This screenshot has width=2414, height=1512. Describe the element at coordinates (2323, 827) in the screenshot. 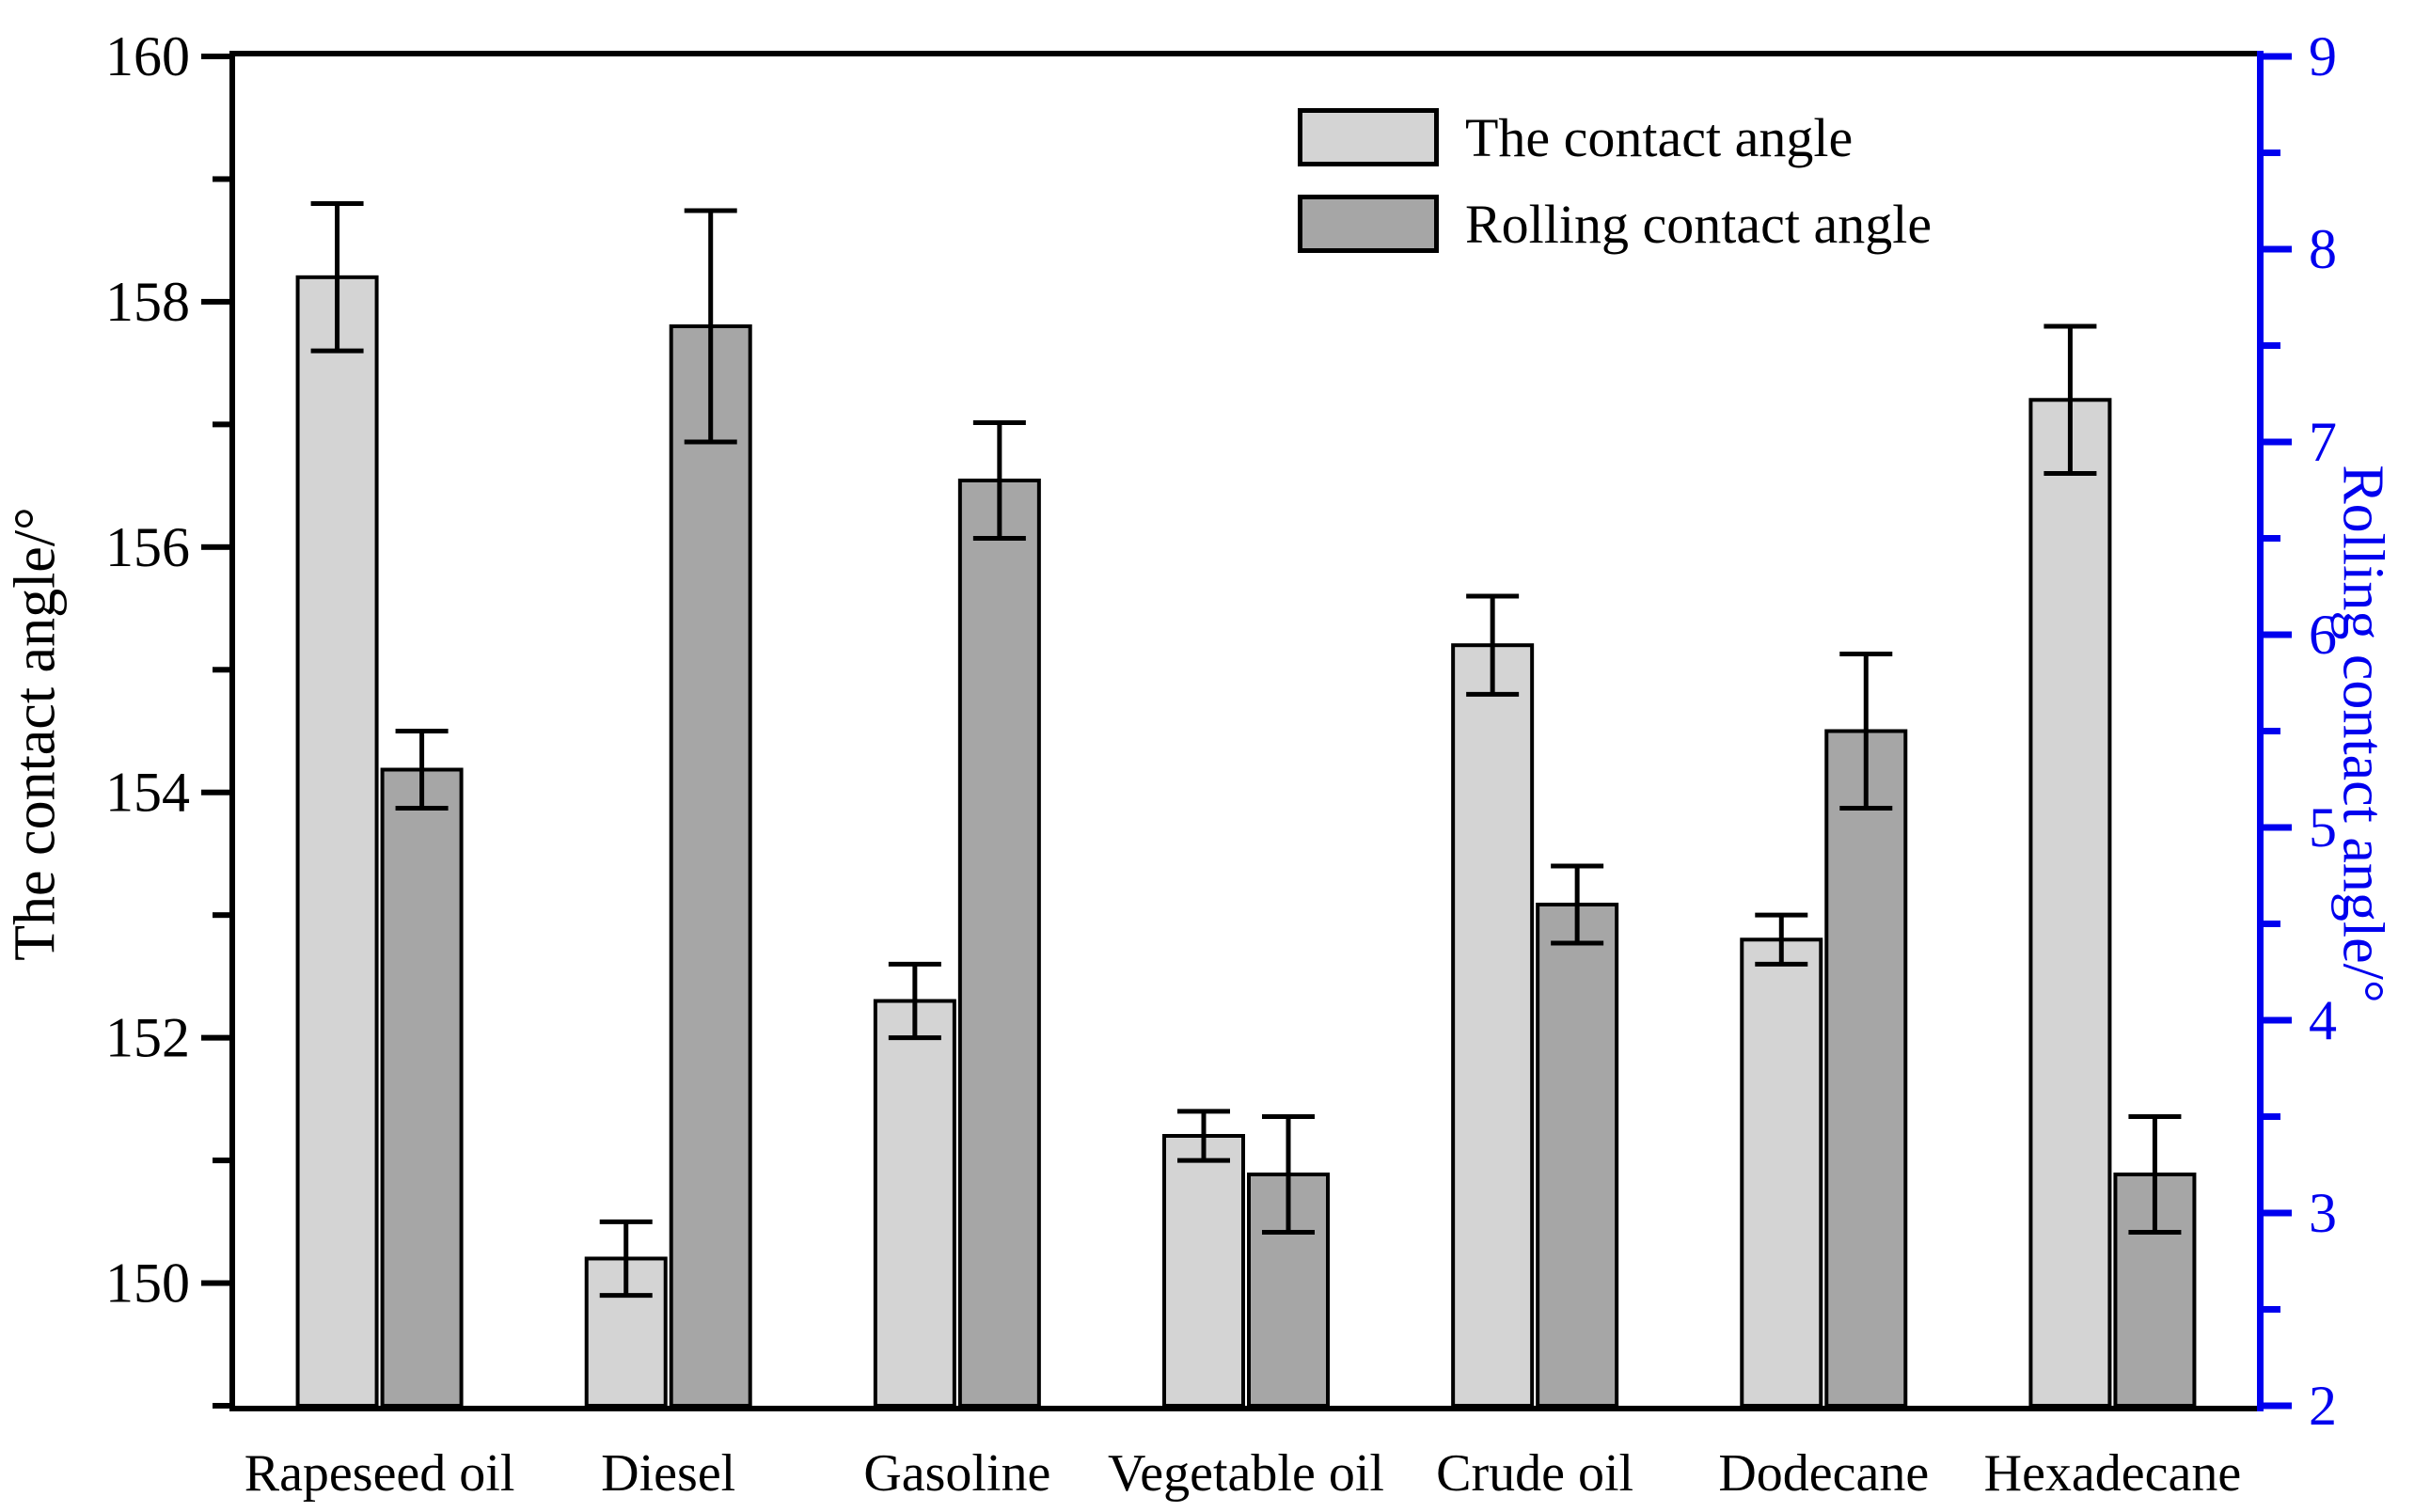

I see `right-tick-label: 5` at that location.